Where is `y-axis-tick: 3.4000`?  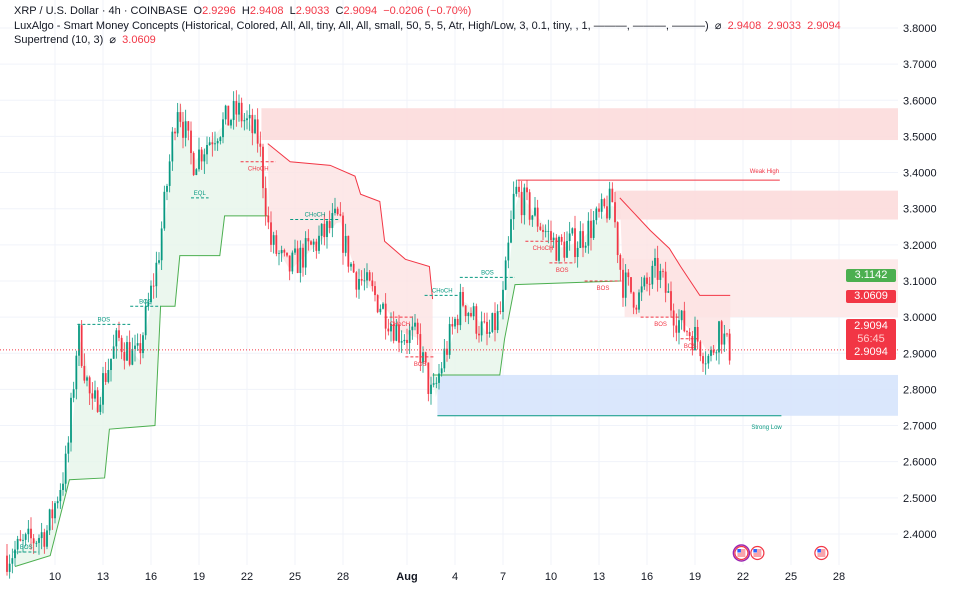 y-axis-tick: 3.4000 is located at coordinates (920, 174).